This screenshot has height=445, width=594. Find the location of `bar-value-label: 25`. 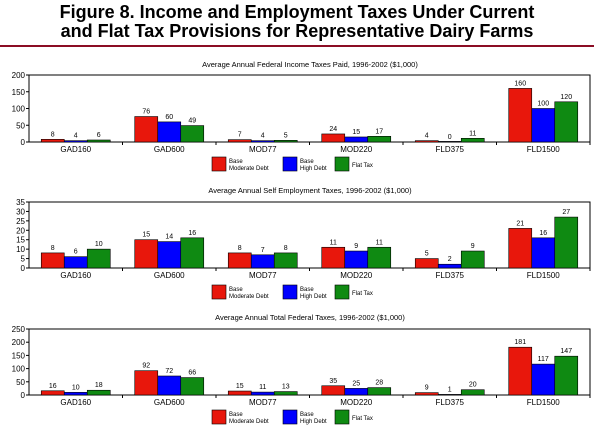

bar-value-label: 25 is located at coordinates (356, 383).